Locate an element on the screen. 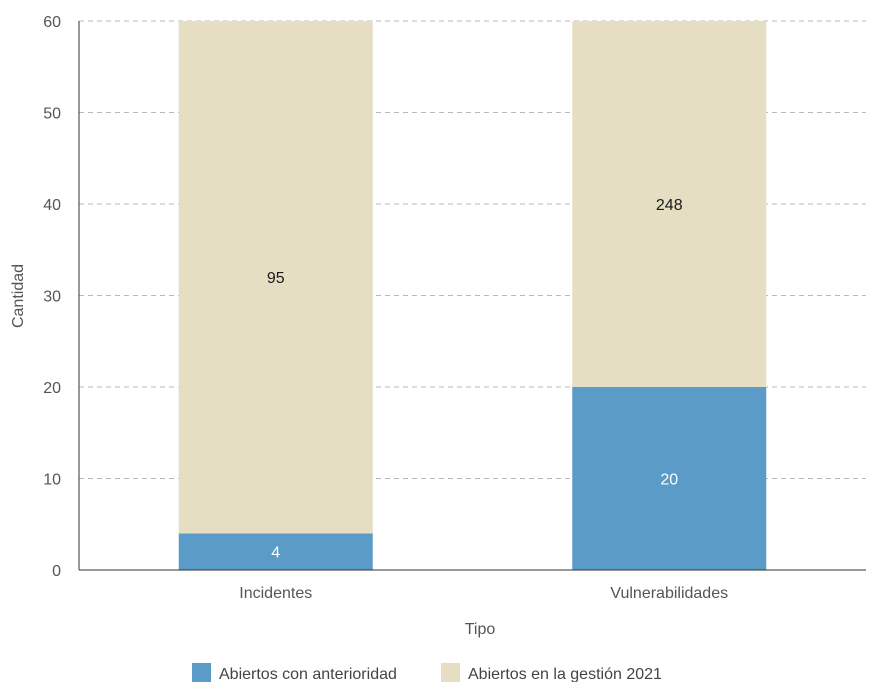 Image resolution: width=871 pixels, height=682 pixels. bar-segment-gestion-2021 is located at coordinates (669, 204).